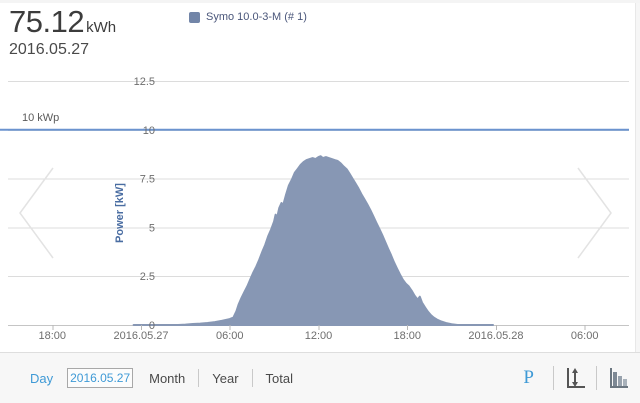 This screenshot has height=403, width=640. Describe the element at coordinates (637, 177) in the screenshot. I see `panel-right-edge` at that location.